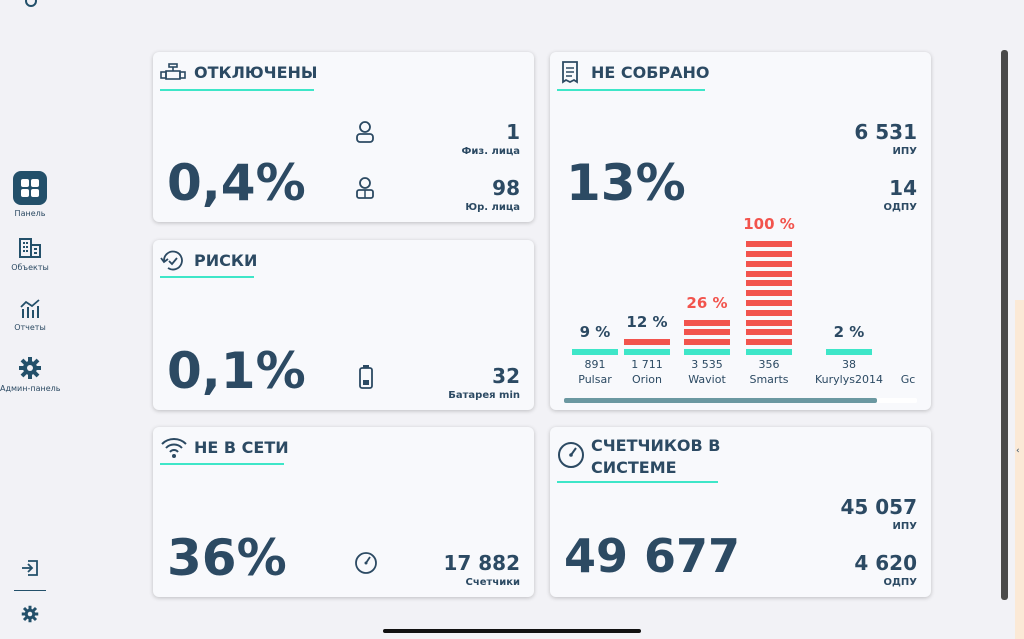  Describe the element at coordinates (647, 364) in the screenshot. I see `bar-count-label: 1 711` at that location.